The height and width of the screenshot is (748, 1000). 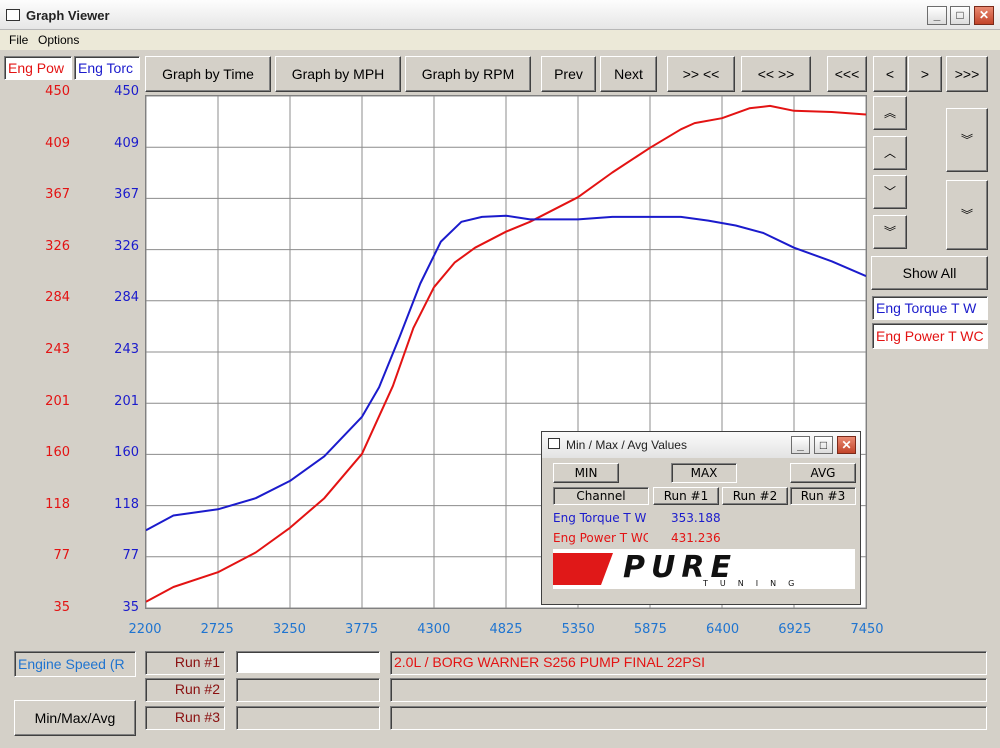 I want to click on run3-description, so click(x=688, y=718).